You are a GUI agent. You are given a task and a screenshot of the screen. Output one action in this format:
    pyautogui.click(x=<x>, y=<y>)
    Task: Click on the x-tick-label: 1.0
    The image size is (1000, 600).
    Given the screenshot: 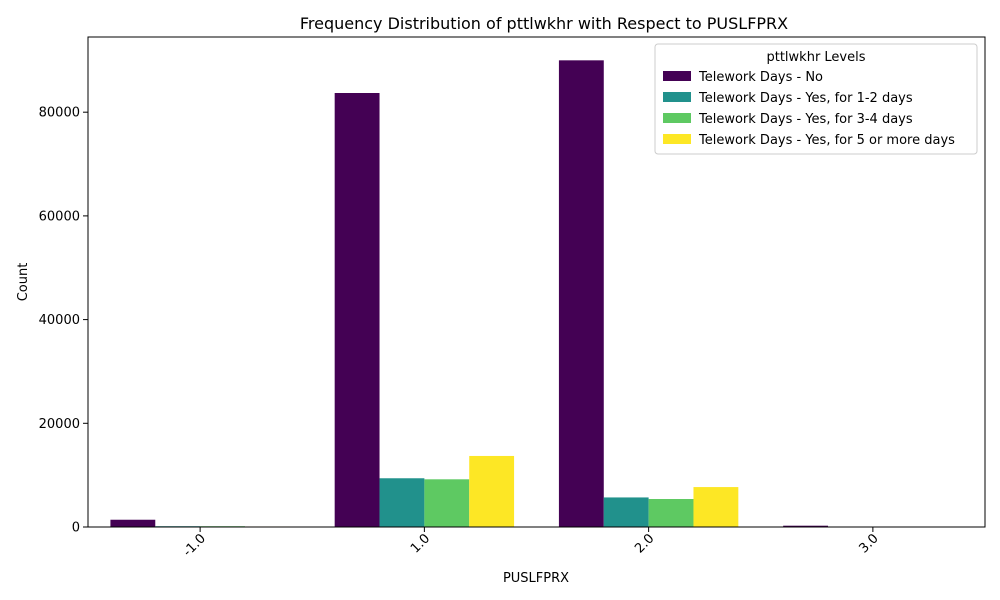 What is the action you would take?
    pyautogui.click(x=420, y=543)
    